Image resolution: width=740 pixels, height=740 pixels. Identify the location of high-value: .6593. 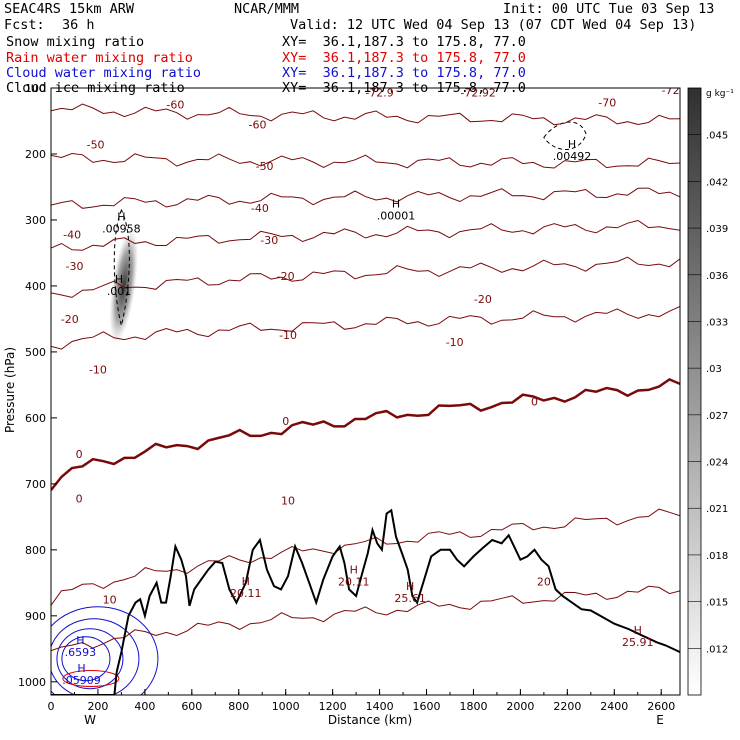
(81, 652).